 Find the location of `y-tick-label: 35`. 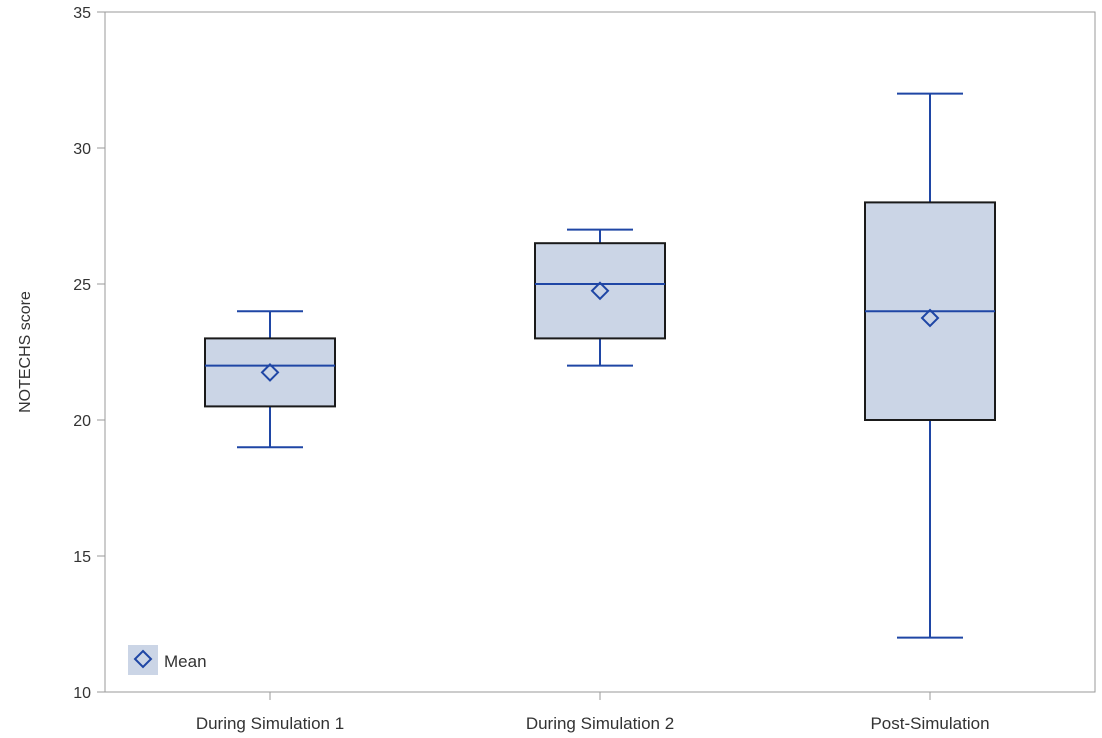

y-tick-label: 35 is located at coordinates (82, 13).